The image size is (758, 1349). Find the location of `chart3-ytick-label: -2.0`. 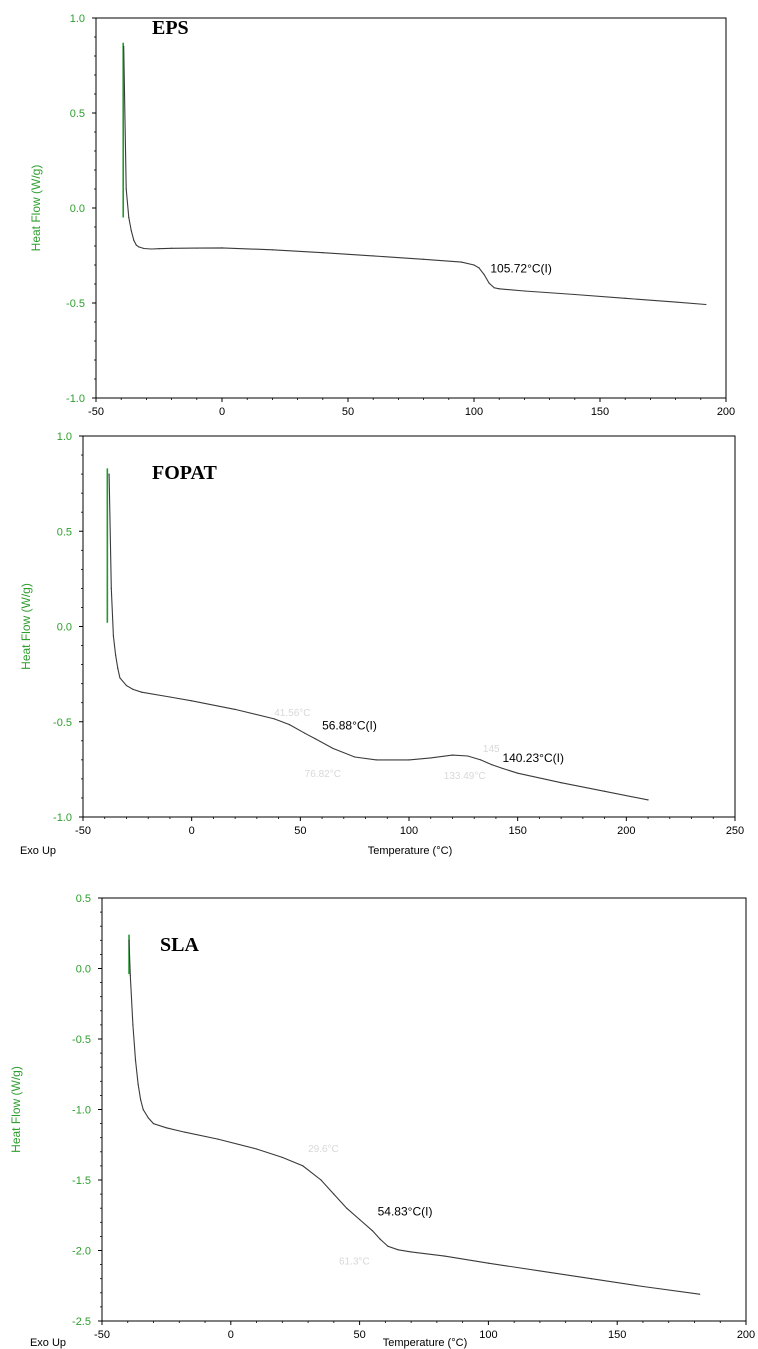

chart3-ytick-label: -2.0 is located at coordinates (81, 1252).